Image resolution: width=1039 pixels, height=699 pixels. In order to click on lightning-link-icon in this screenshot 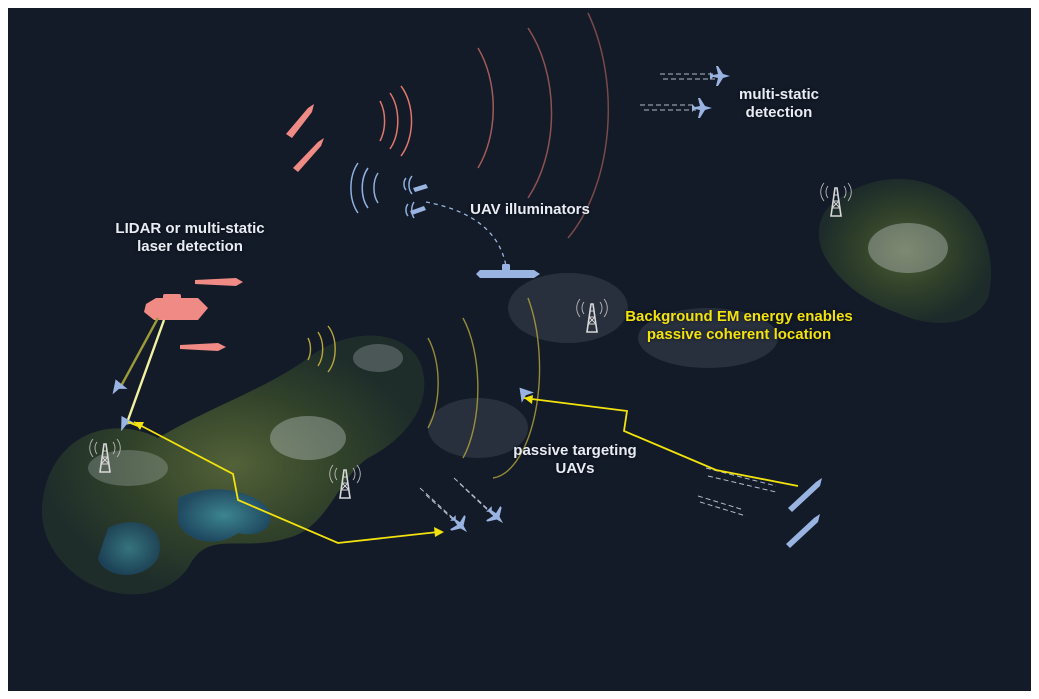, I will do `click(422, 470)`.